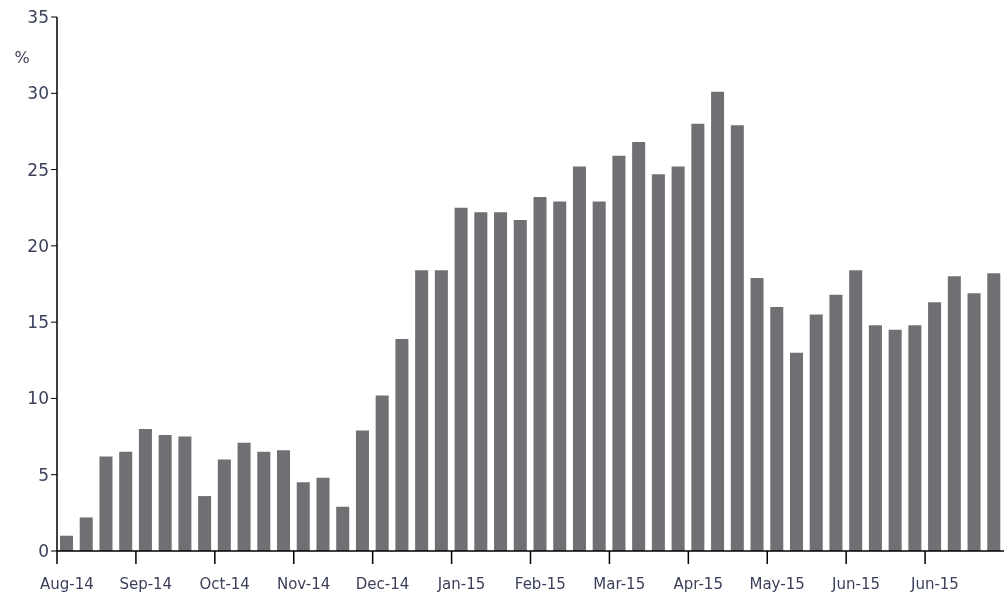 The height and width of the screenshot is (613, 1004). I want to click on x-tick-label: Apr-15, so click(698, 584).